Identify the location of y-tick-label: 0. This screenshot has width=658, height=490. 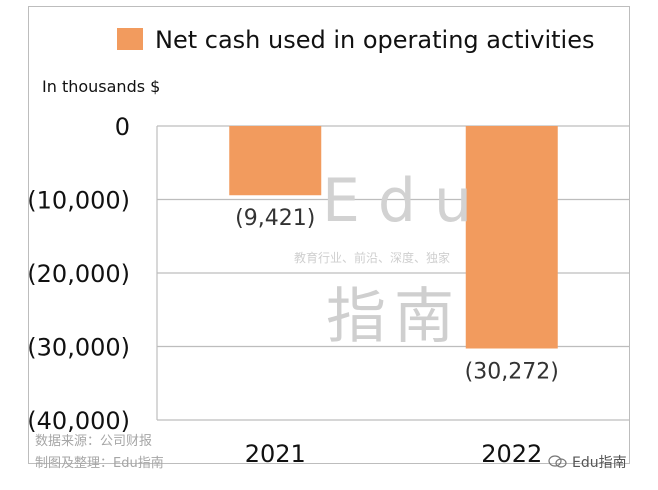
(122, 127).